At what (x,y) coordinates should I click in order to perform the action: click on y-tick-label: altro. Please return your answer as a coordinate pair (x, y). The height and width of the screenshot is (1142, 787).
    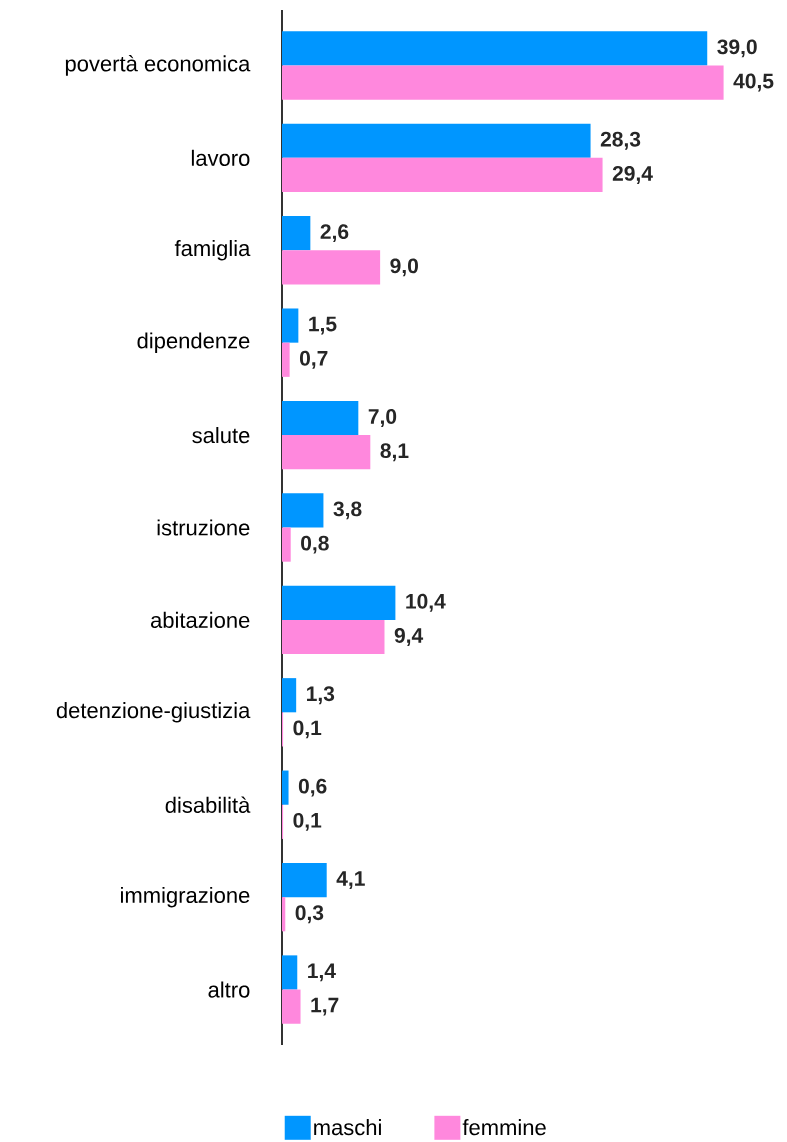
    Looking at the image, I should click on (229, 989).